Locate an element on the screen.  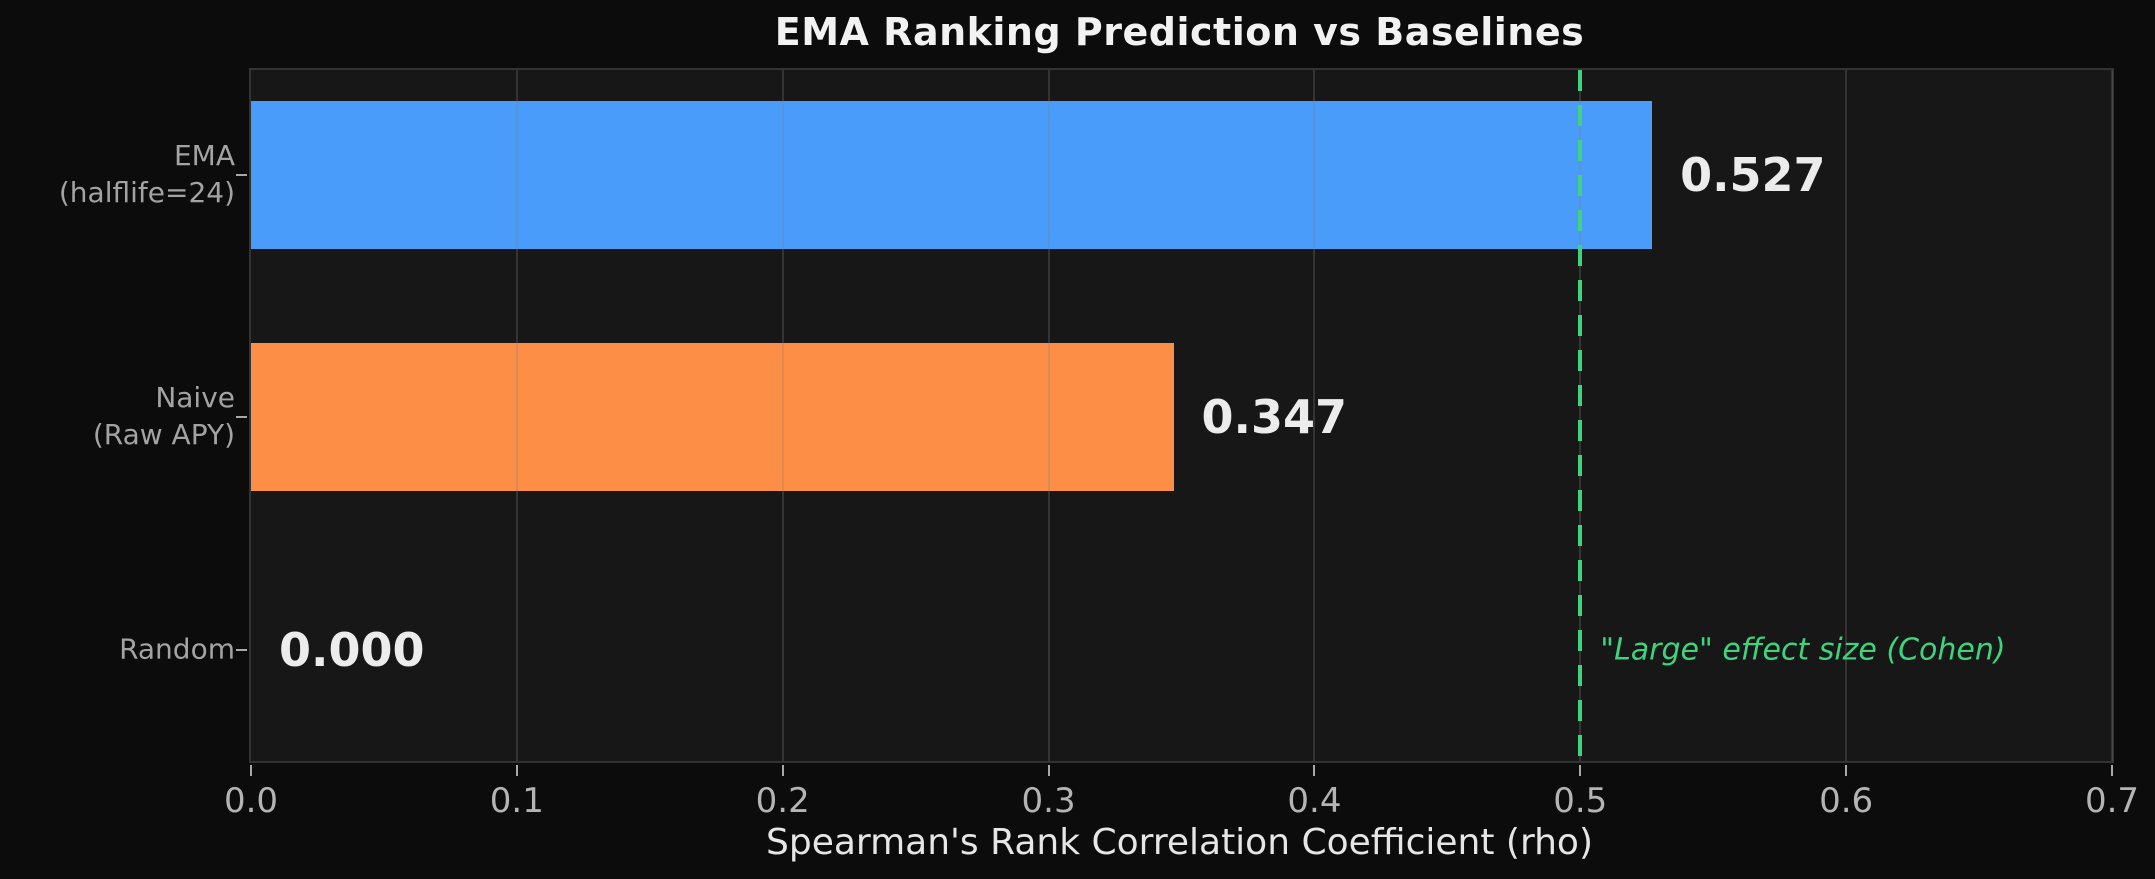
y-tick-mark-ema is located at coordinates (241, 175).